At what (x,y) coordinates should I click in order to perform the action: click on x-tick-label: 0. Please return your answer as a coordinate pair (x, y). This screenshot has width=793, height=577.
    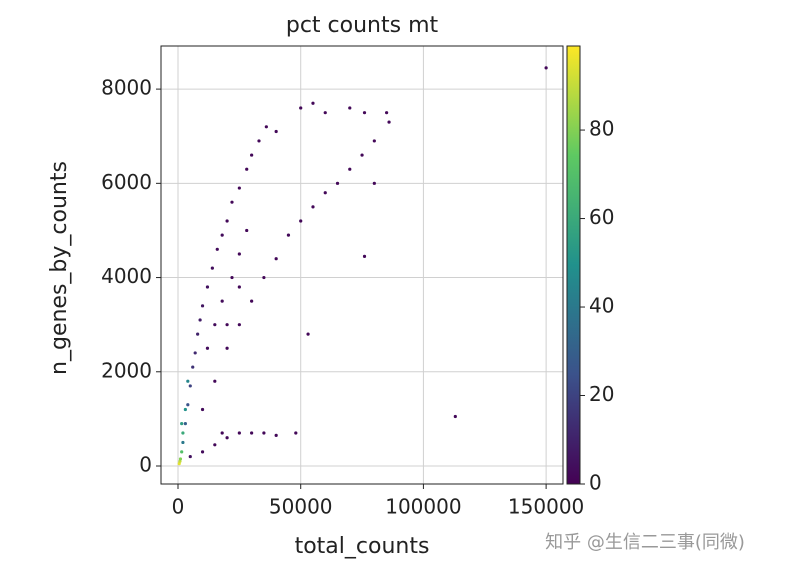
    Looking at the image, I should click on (178, 507).